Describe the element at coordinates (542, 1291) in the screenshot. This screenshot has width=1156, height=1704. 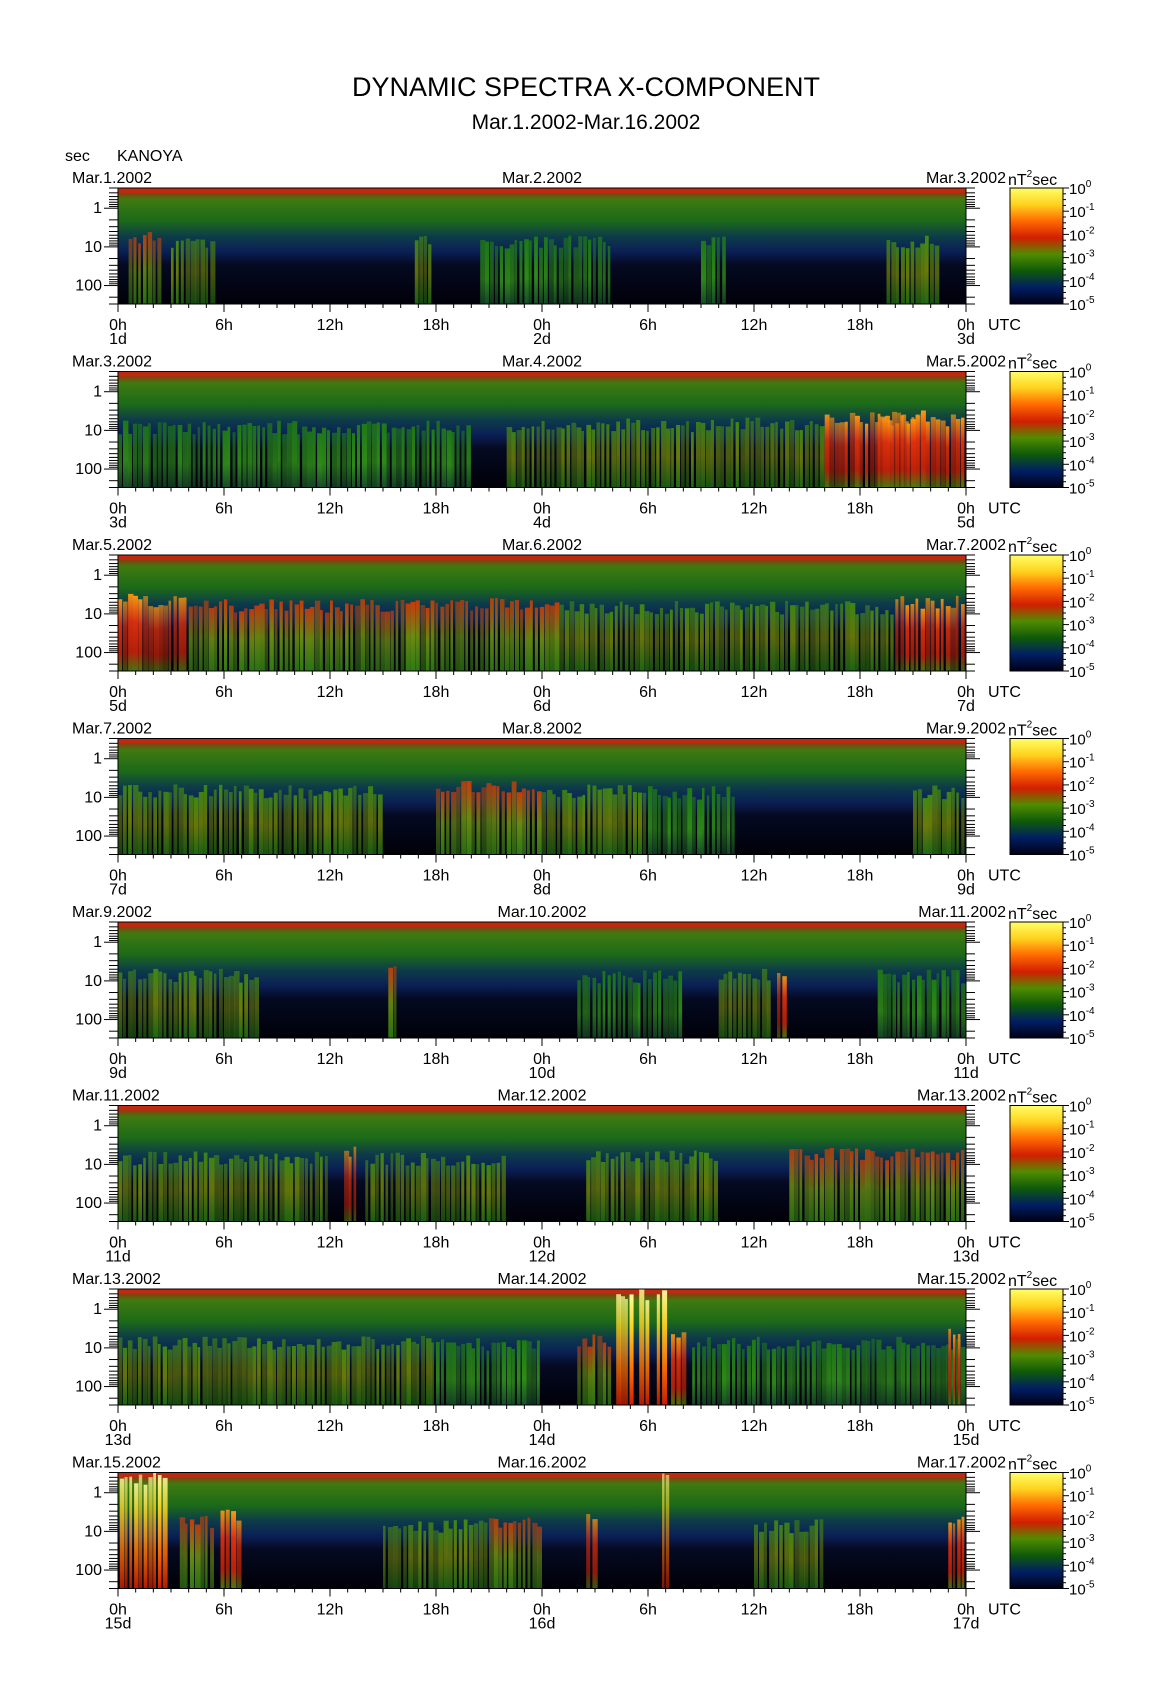
I see `spectrogram-top-band` at that location.